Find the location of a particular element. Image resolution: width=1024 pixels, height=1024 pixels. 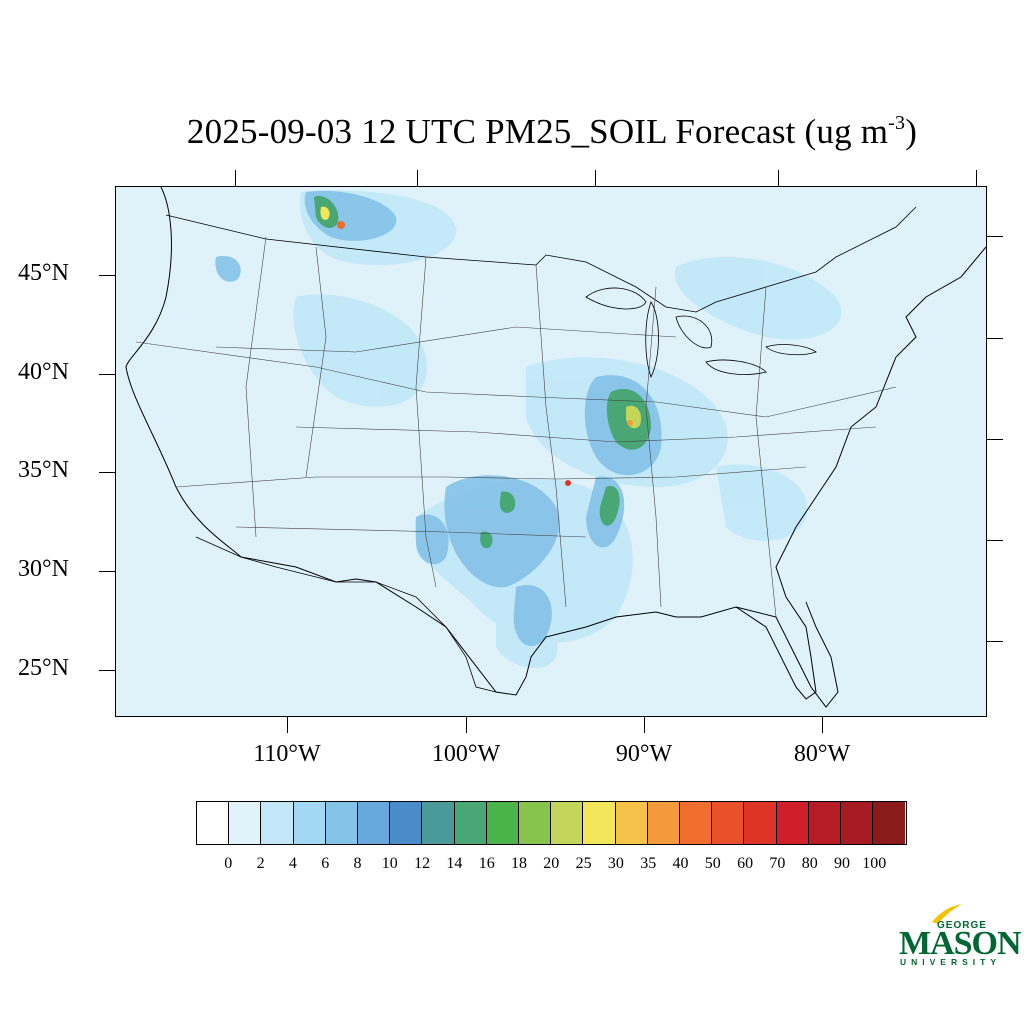

colorbar-label-7: 14 is located at coordinates (454, 863).